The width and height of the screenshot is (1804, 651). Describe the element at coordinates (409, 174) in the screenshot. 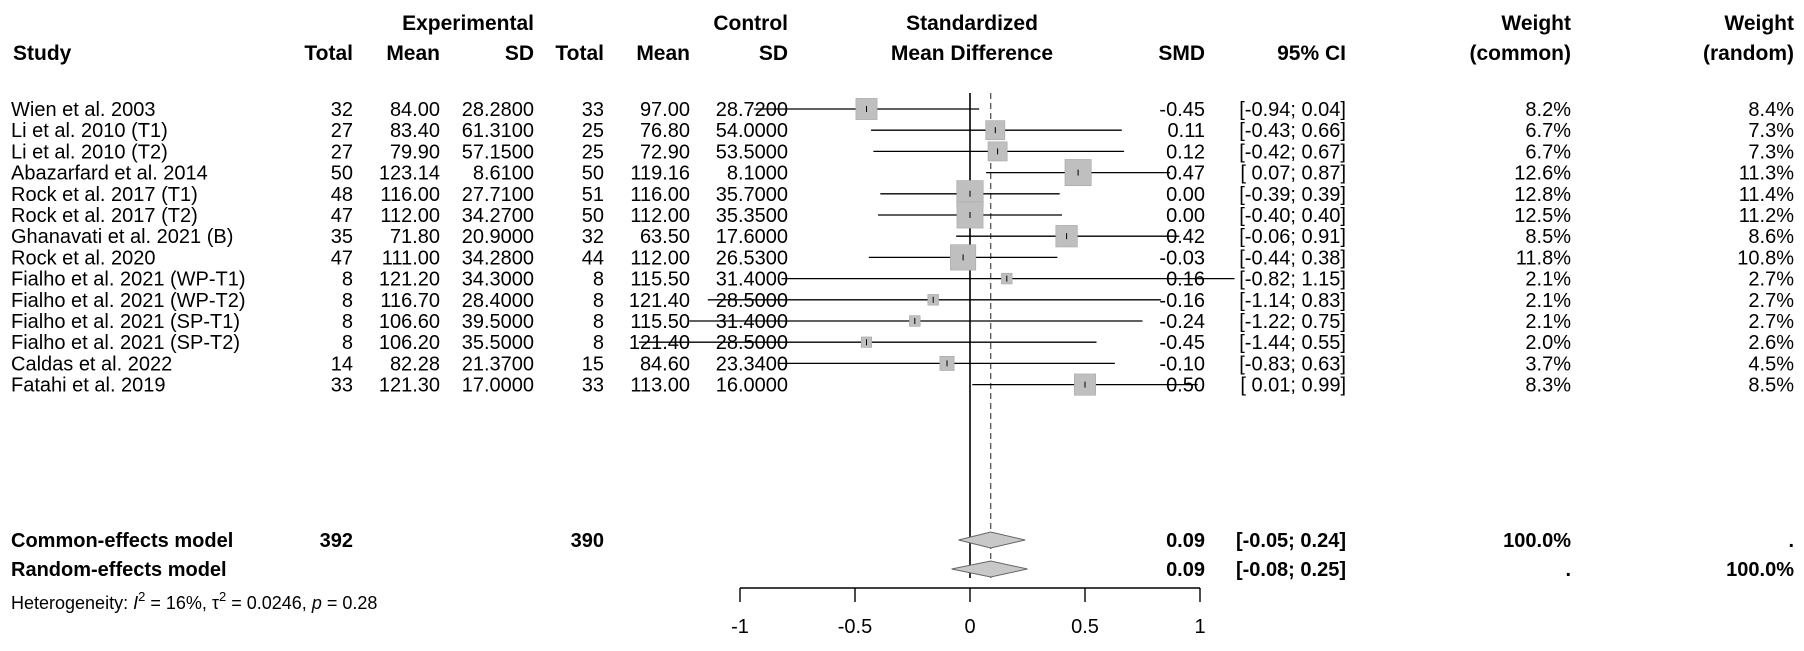

I see `exp-mean: 123.14` at that location.